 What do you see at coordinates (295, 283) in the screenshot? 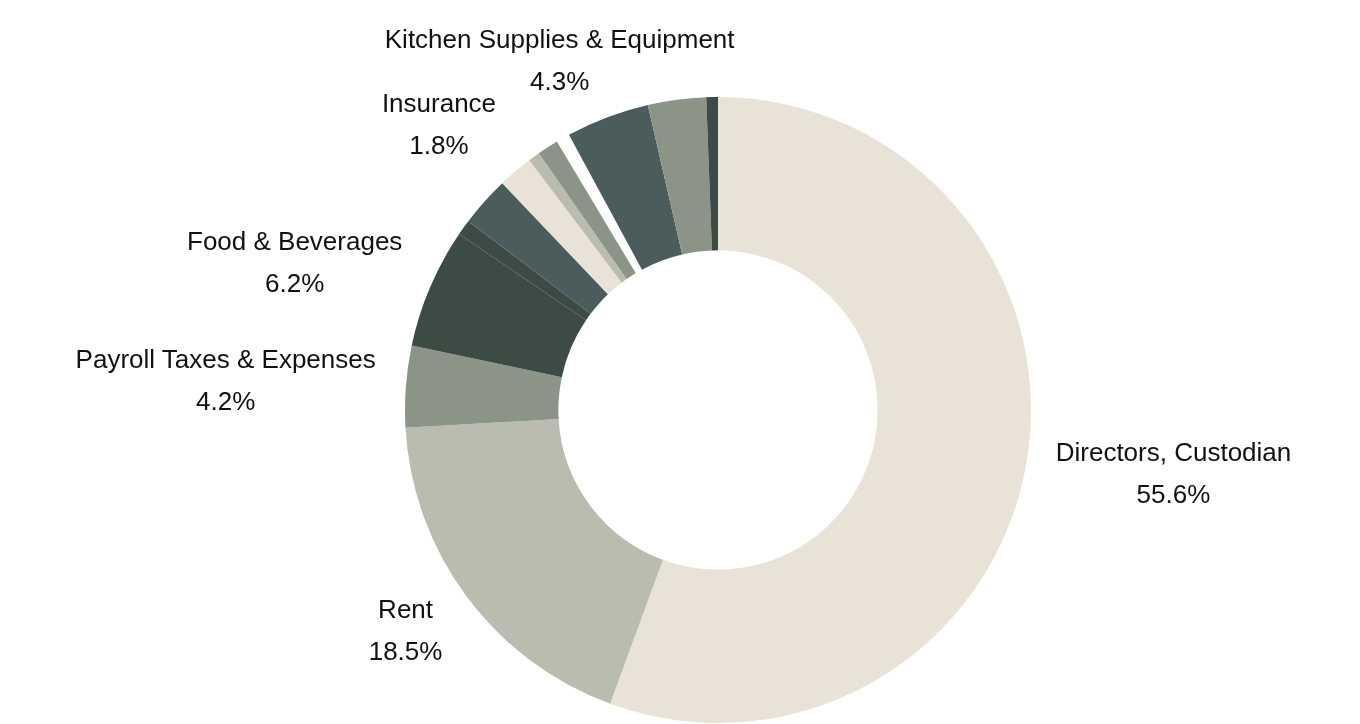
I see `data-label: 6.2%` at bounding box center [295, 283].